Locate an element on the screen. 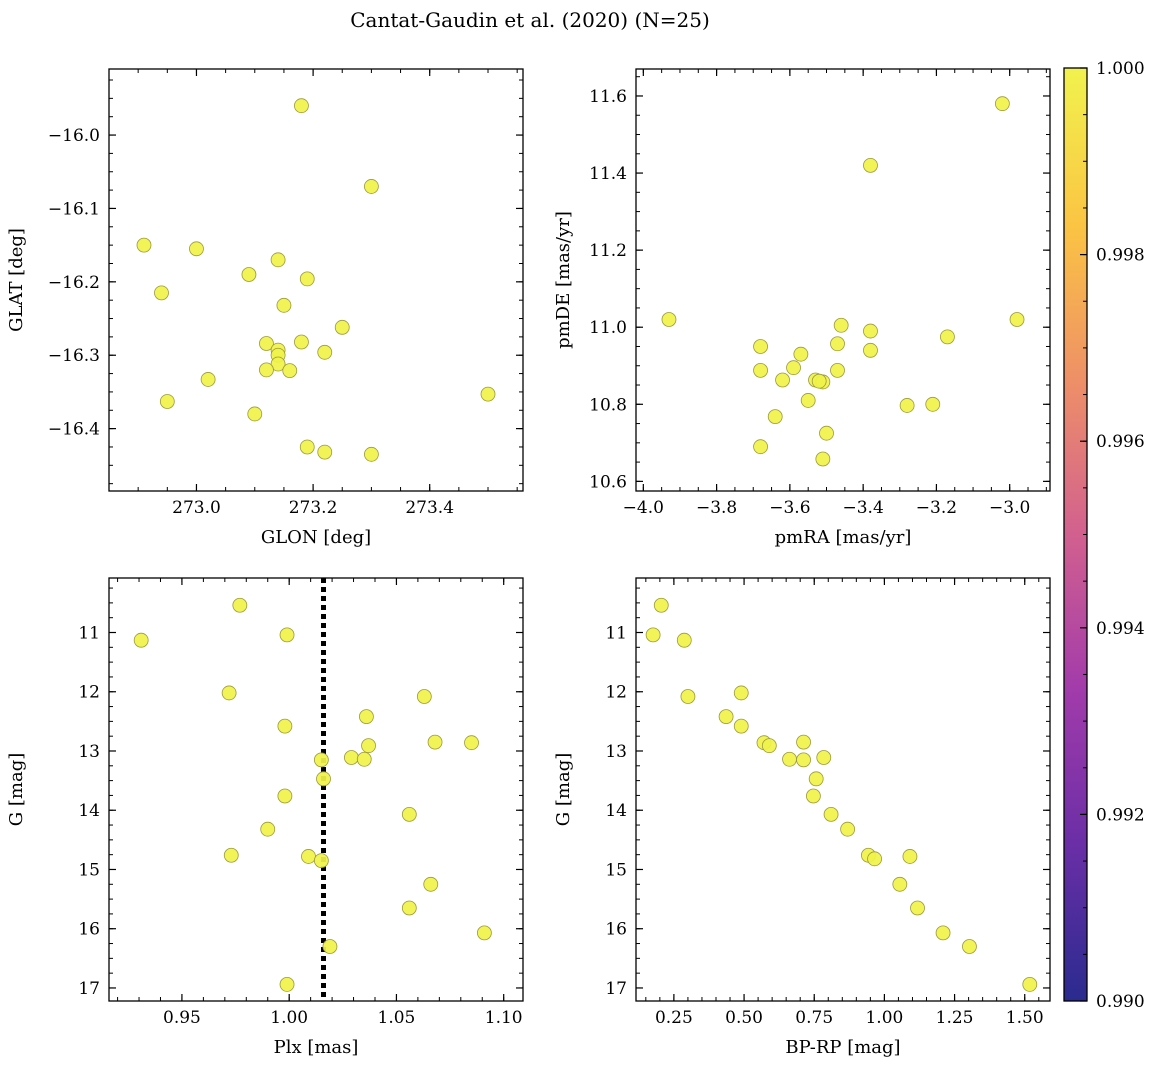 This screenshot has height=1068, width=1161. y-tick-label: −16.1 is located at coordinates (74, 209).